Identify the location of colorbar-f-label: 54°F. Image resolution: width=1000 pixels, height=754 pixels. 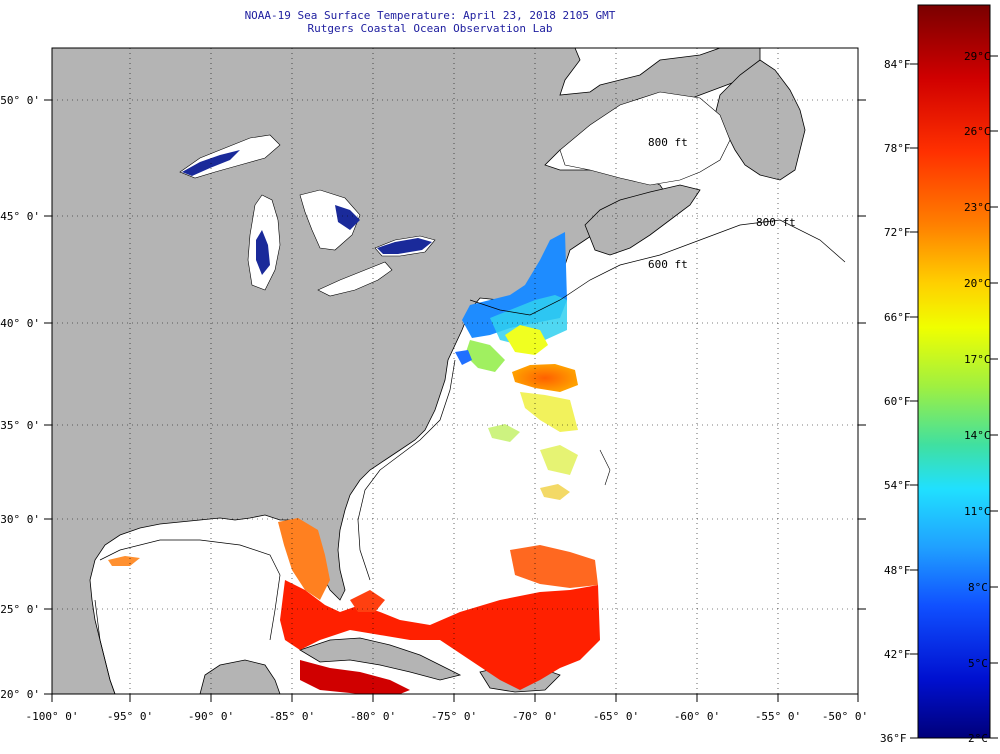
(897, 485).